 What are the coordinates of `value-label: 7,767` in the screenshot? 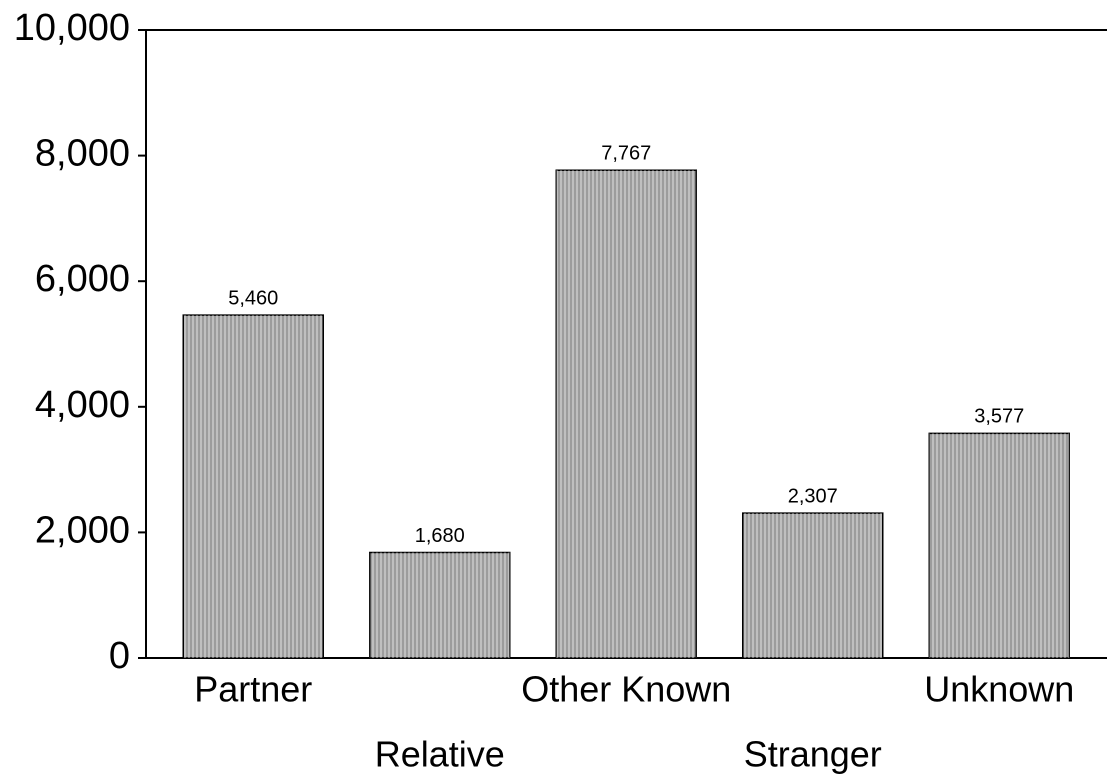 It's located at (626, 154).